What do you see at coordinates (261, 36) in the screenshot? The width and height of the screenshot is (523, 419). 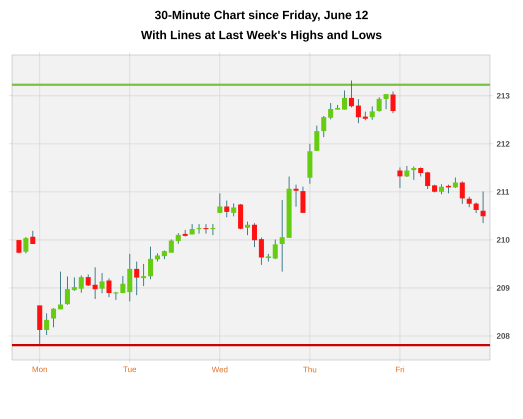 I see `chart-subtitle: With Lines at Last Week's Highs and Lows` at bounding box center [261, 36].